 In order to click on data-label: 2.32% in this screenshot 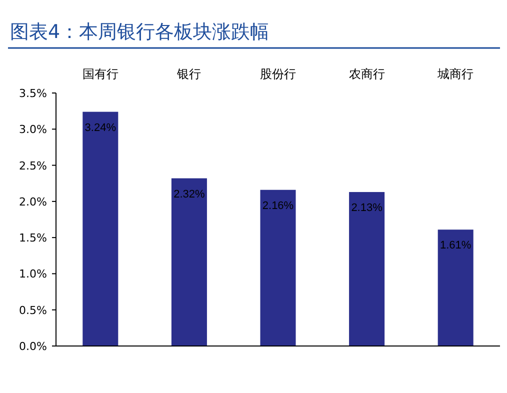, I will do `click(190, 194)`.